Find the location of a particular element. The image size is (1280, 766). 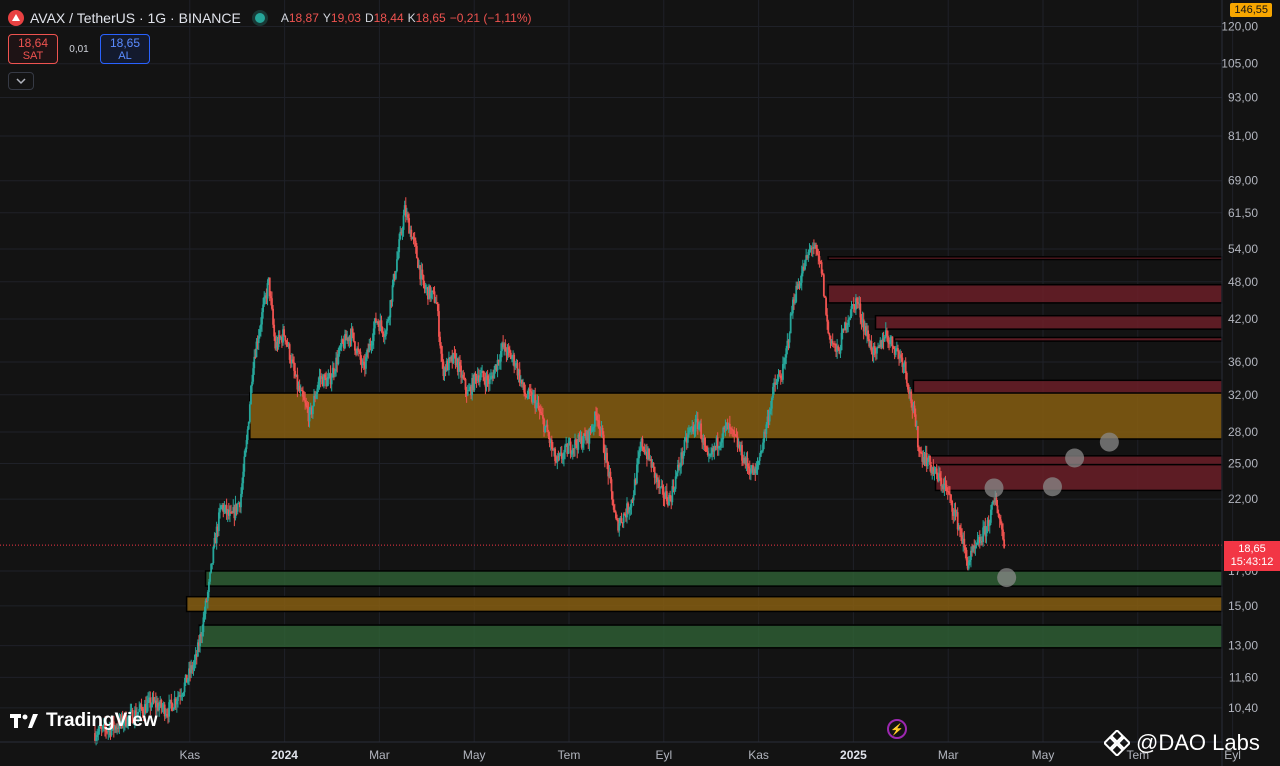

sell-button: 18,64 SAT is located at coordinates (33, 49).